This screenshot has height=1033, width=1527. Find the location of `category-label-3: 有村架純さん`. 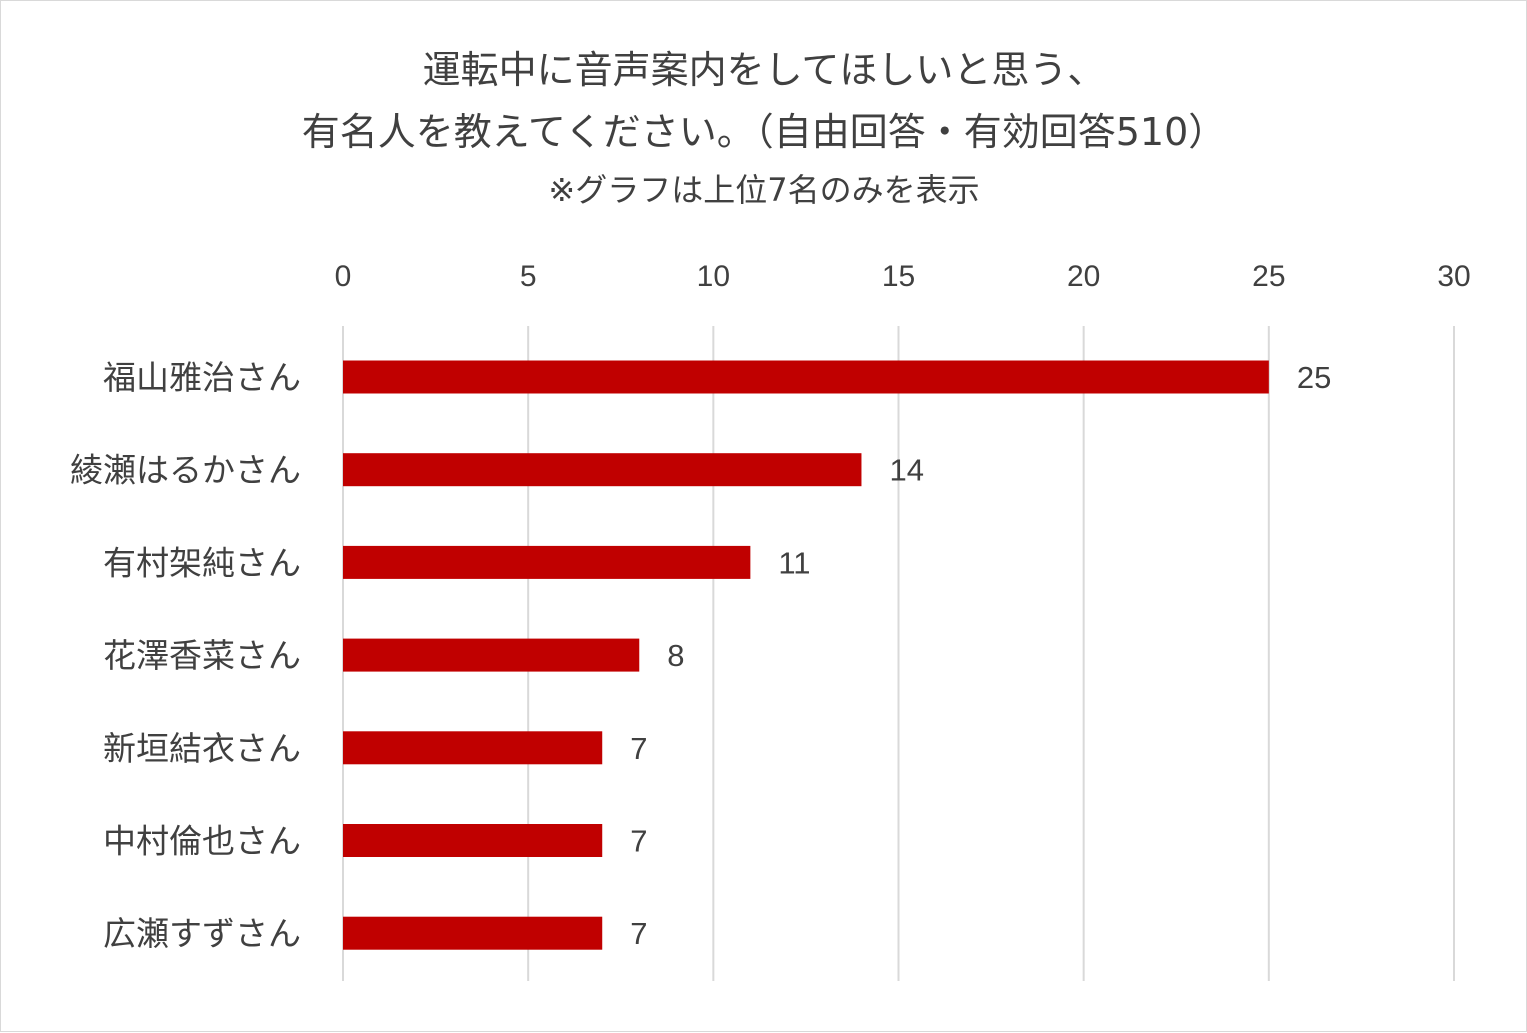

category-label-3: 有村架純さん is located at coordinates (202, 562).